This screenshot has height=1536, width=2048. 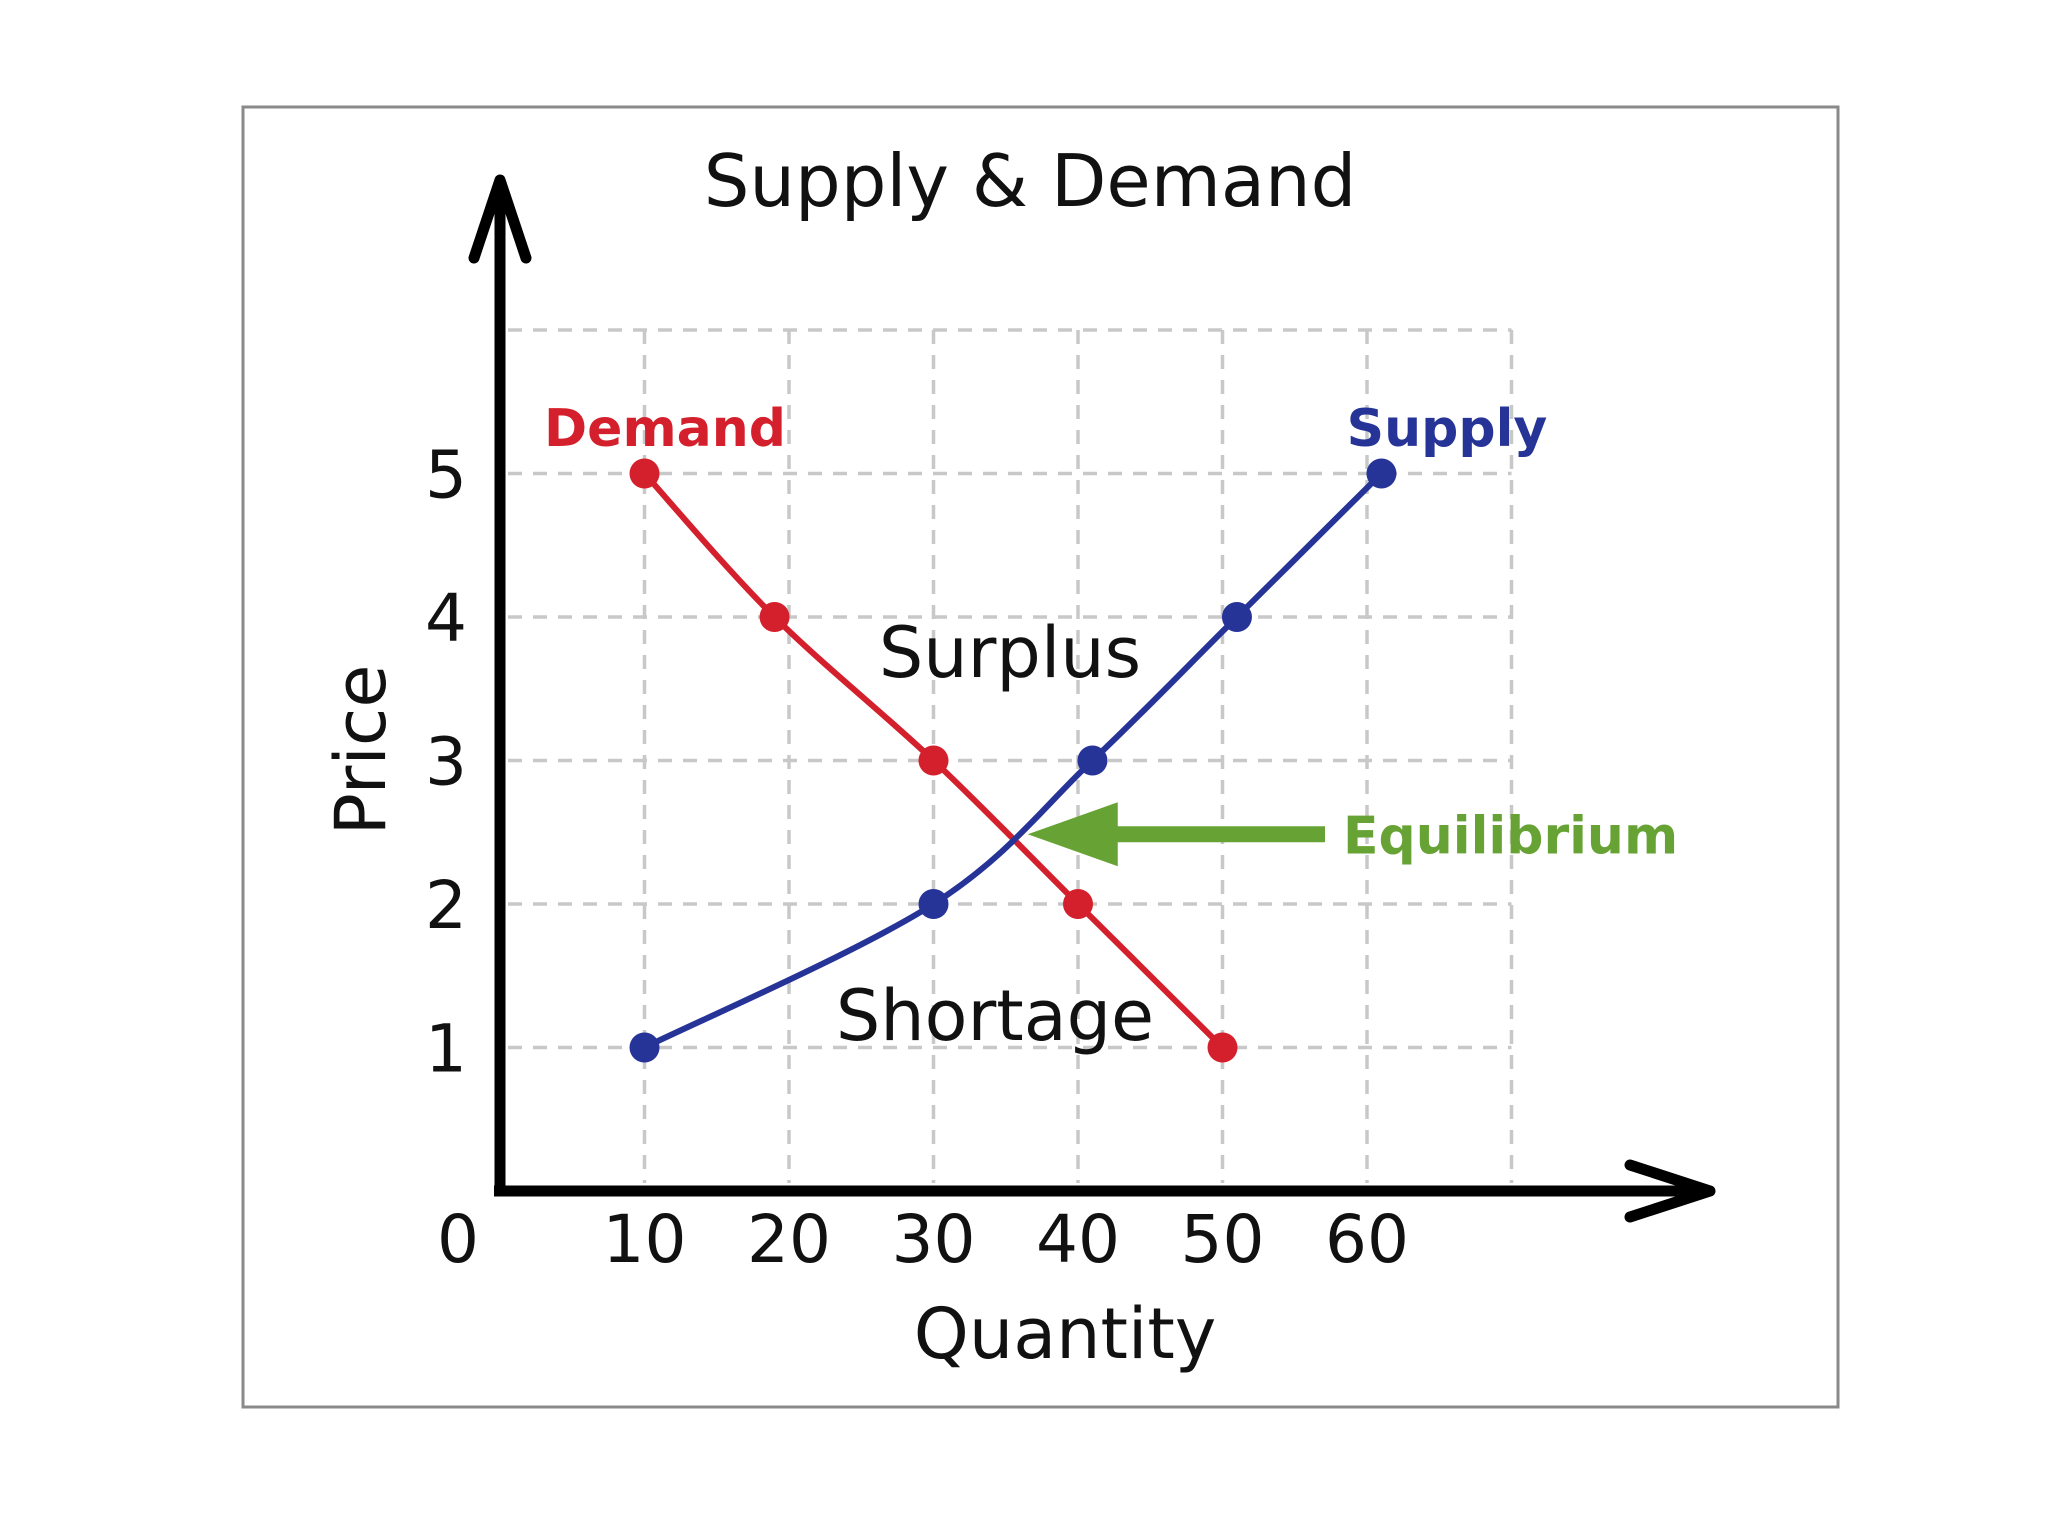 I want to click on y-tick-label: 5, so click(x=446, y=475).